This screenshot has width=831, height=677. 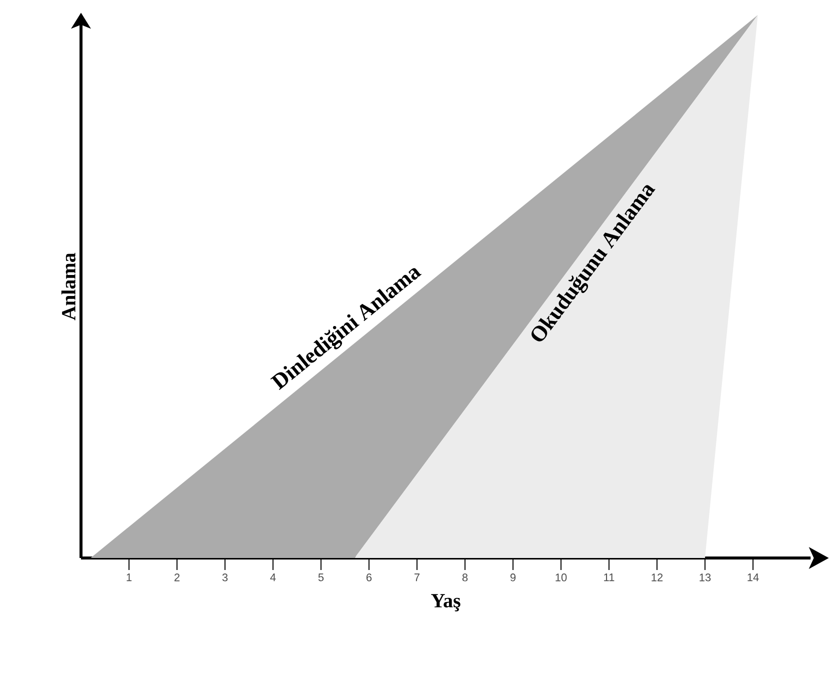 What do you see at coordinates (177, 578) in the screenshot?
I see `x-tick-label: 2` at bounding box center [177, 578].